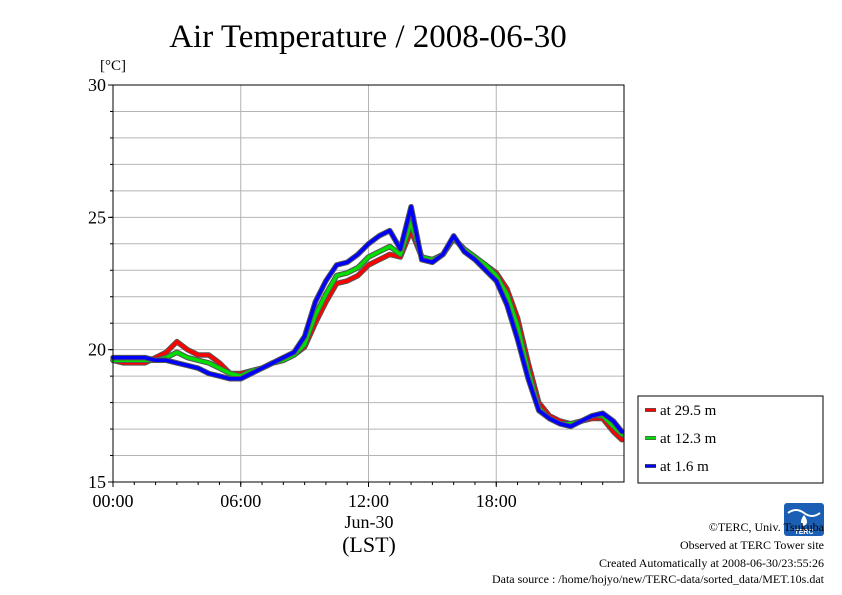 This screenshot has width=842, height=595. I want to click on legend-label: at 29.5 m, so click(688, 411).